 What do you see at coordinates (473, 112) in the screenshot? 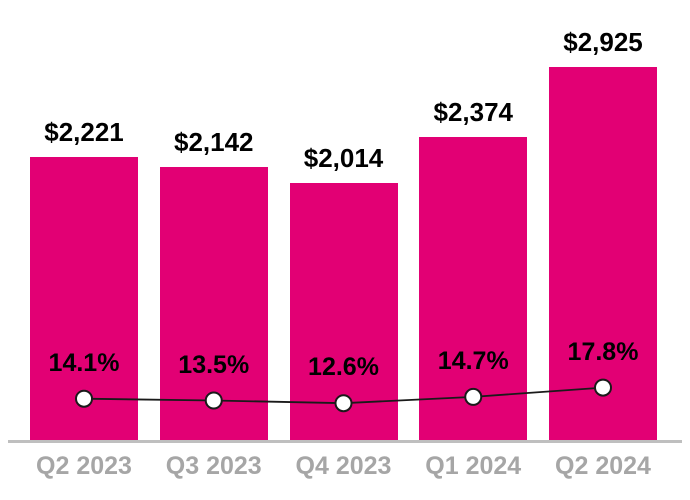
I see `bar-value-label: $2,374` at bounding box center [473, 112].